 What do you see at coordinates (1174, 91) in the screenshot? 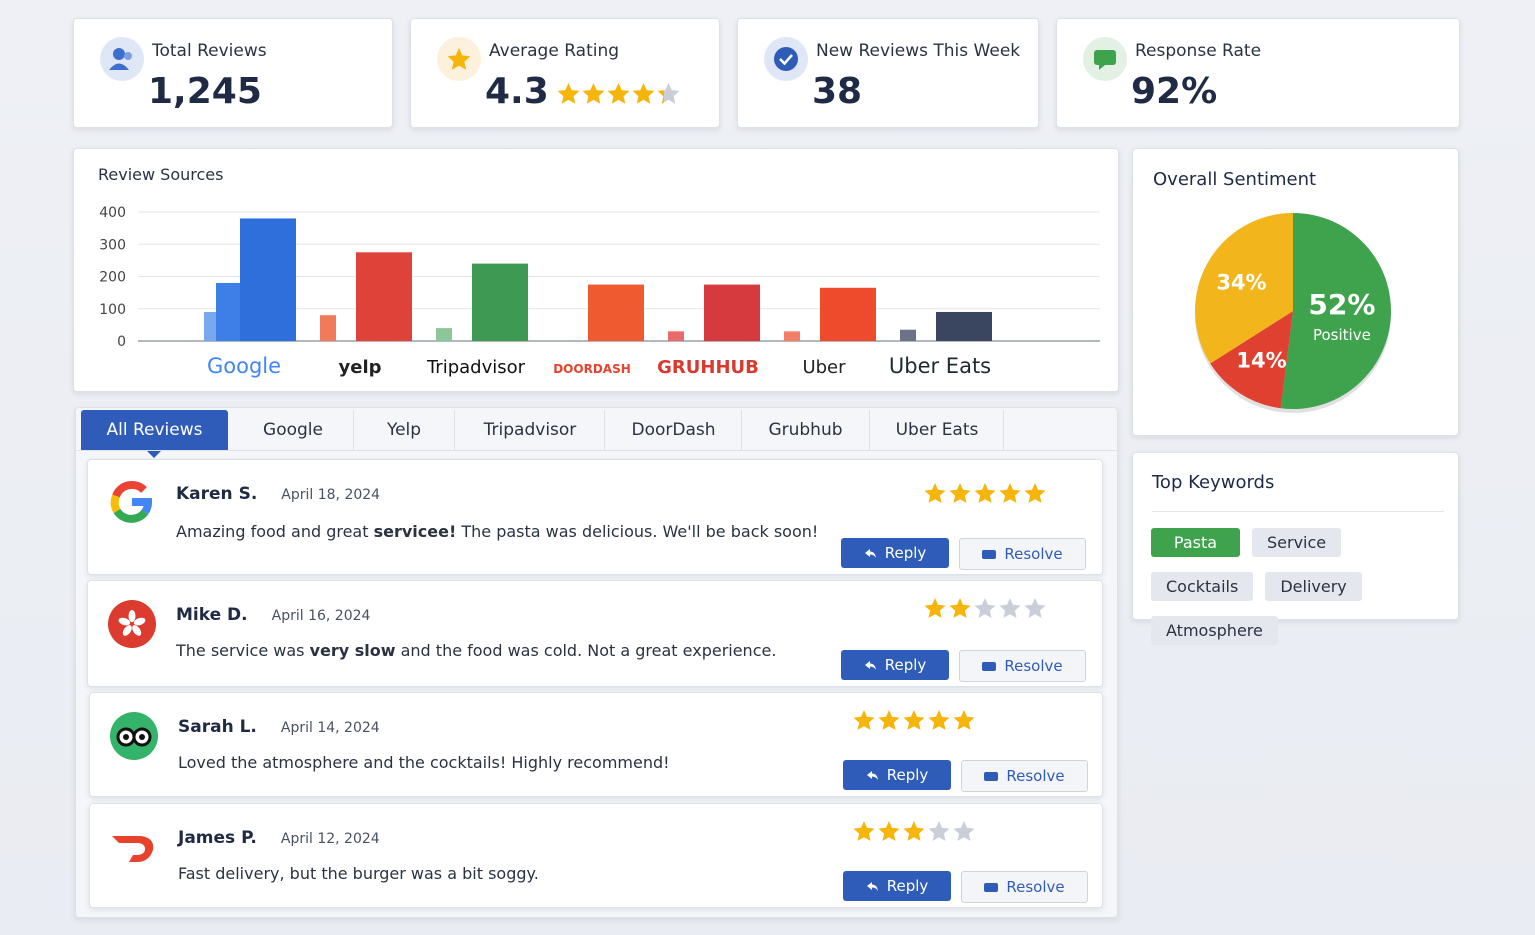
I see `kpi-value-row: 92%` at bounding box center [1174, 91].